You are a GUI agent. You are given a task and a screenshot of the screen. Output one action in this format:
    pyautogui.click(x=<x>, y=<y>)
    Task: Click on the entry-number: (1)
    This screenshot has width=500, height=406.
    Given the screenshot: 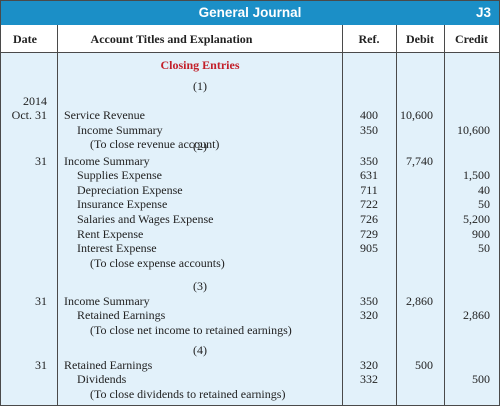 What is the action you would take?
    pyautogui.click(x=200, y=86)
    